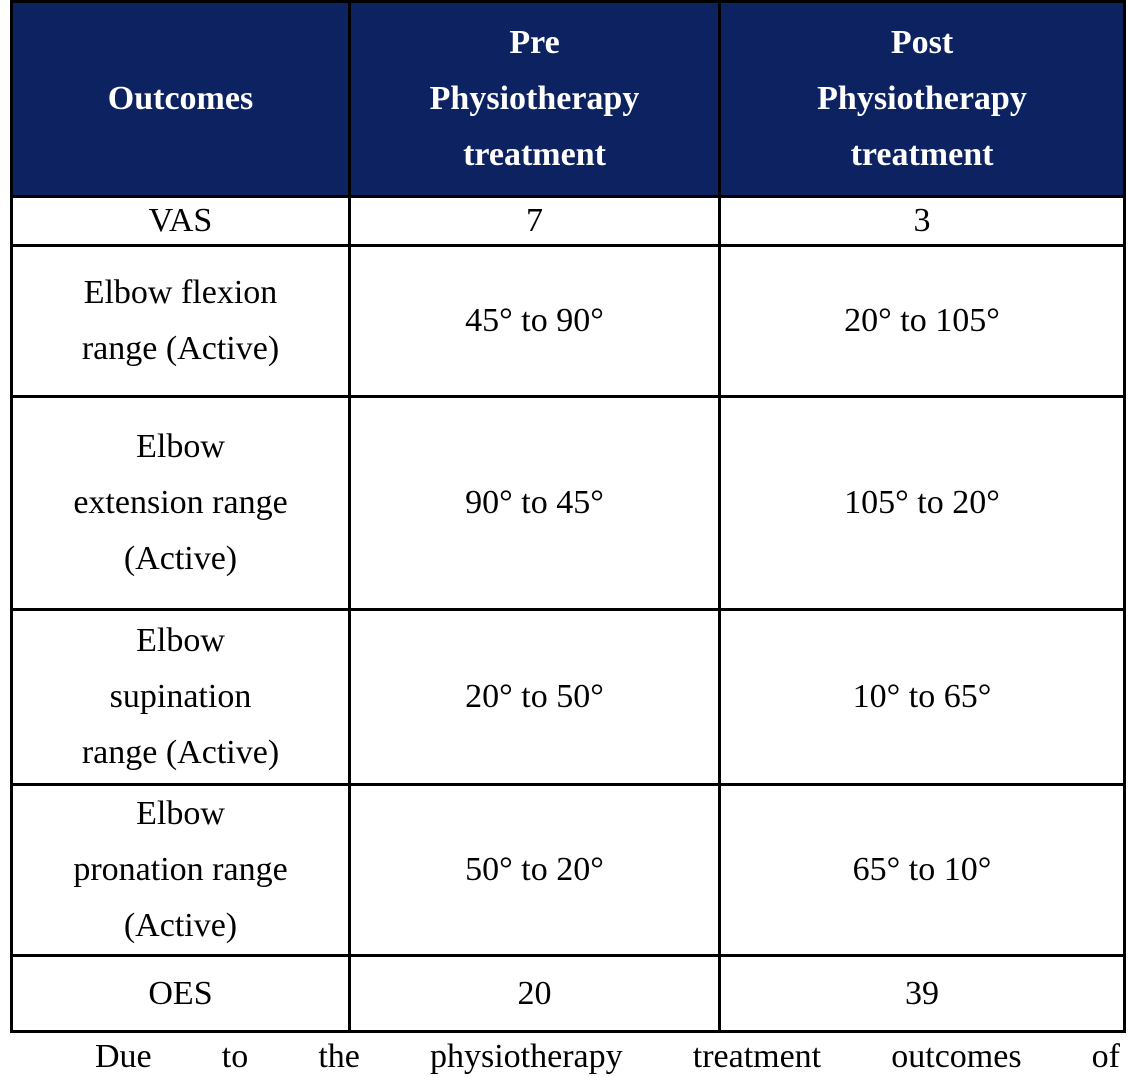 The height and width of the screenshot is (1077, 1128). What do you see at coordinates (922, 503) in the screenshot?
I see `cell-extension-post: 105° to 20°` at bounding box center [922, 503].